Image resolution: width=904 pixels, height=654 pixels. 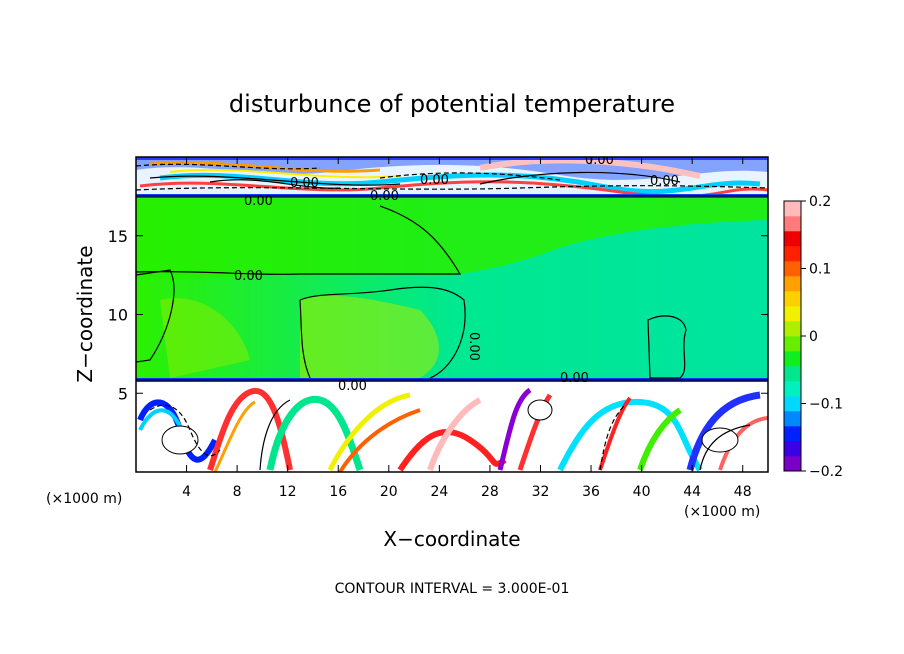 What do you see at coordinates (826, 405) in the screenshot?
I see `colorbar-tick-label: −0.1` at bounding box center [826, 405].